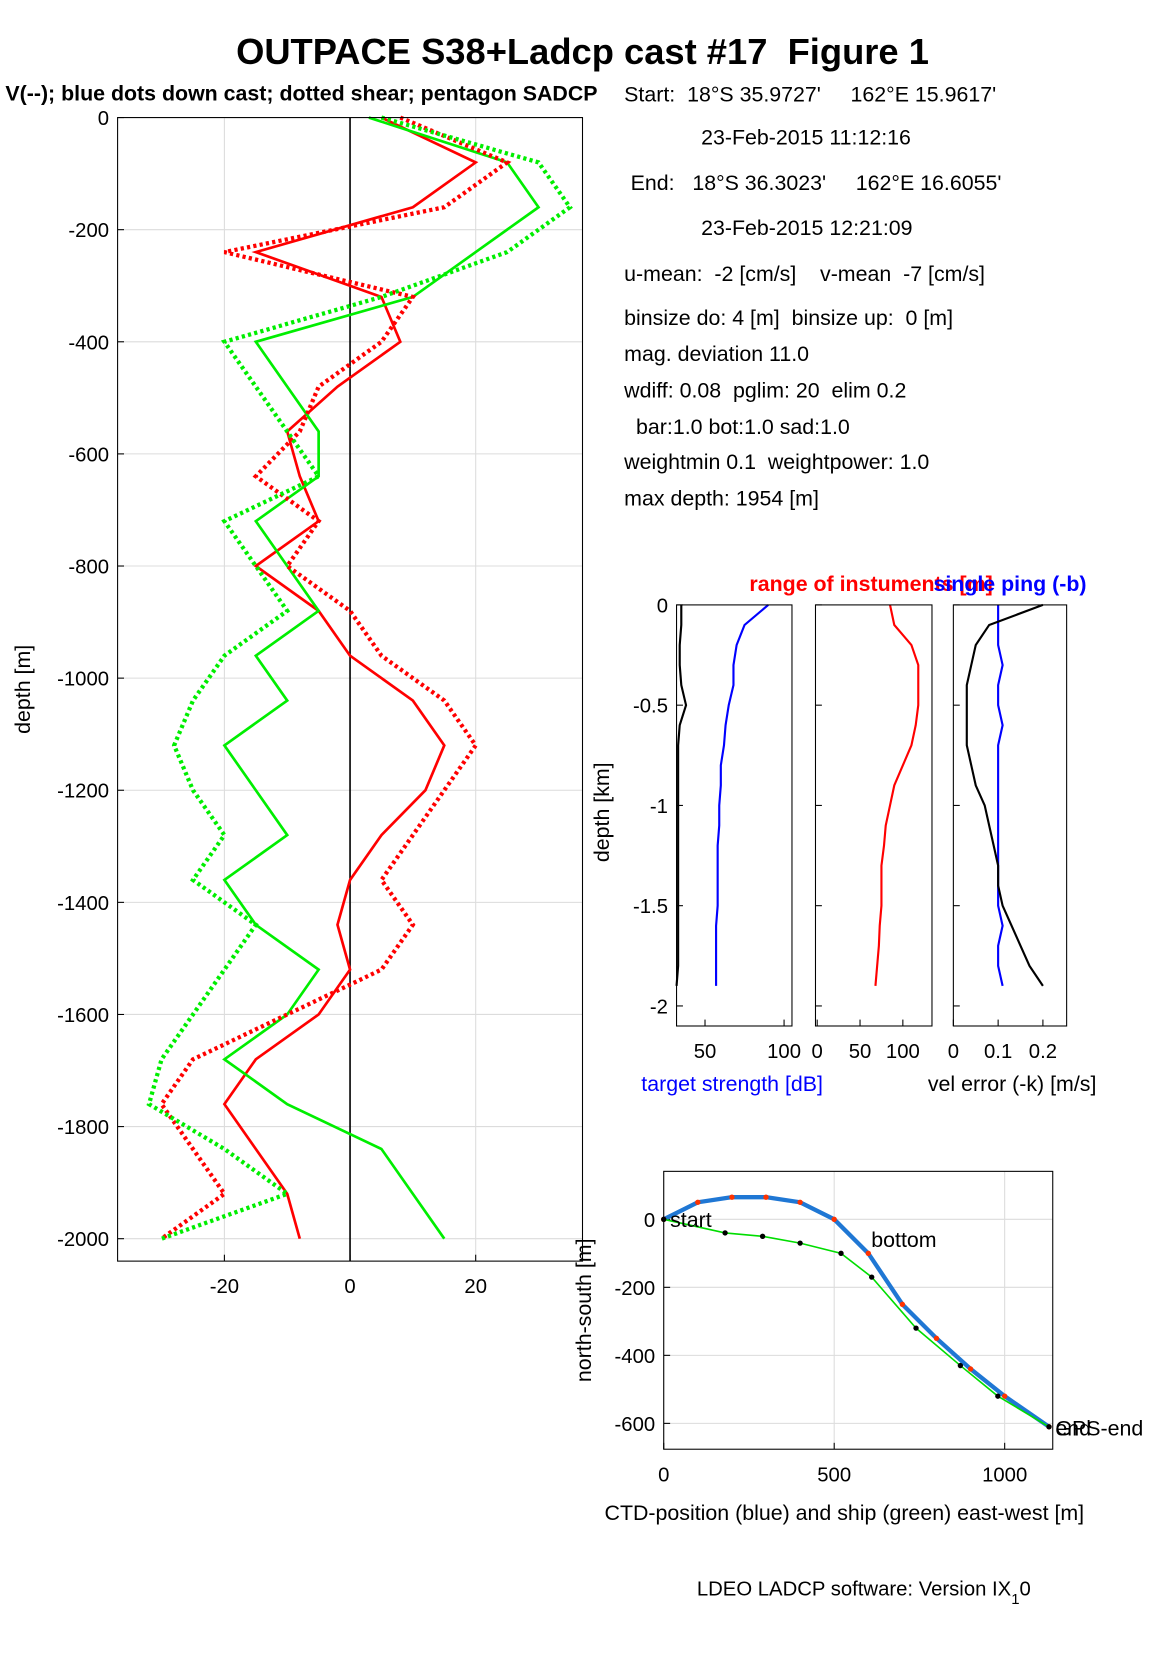 This screenshot has height=1679, width=1165. Describe the element at coordinates (1073, 1428) in the screenshot. I see `annotation: end` at that location.